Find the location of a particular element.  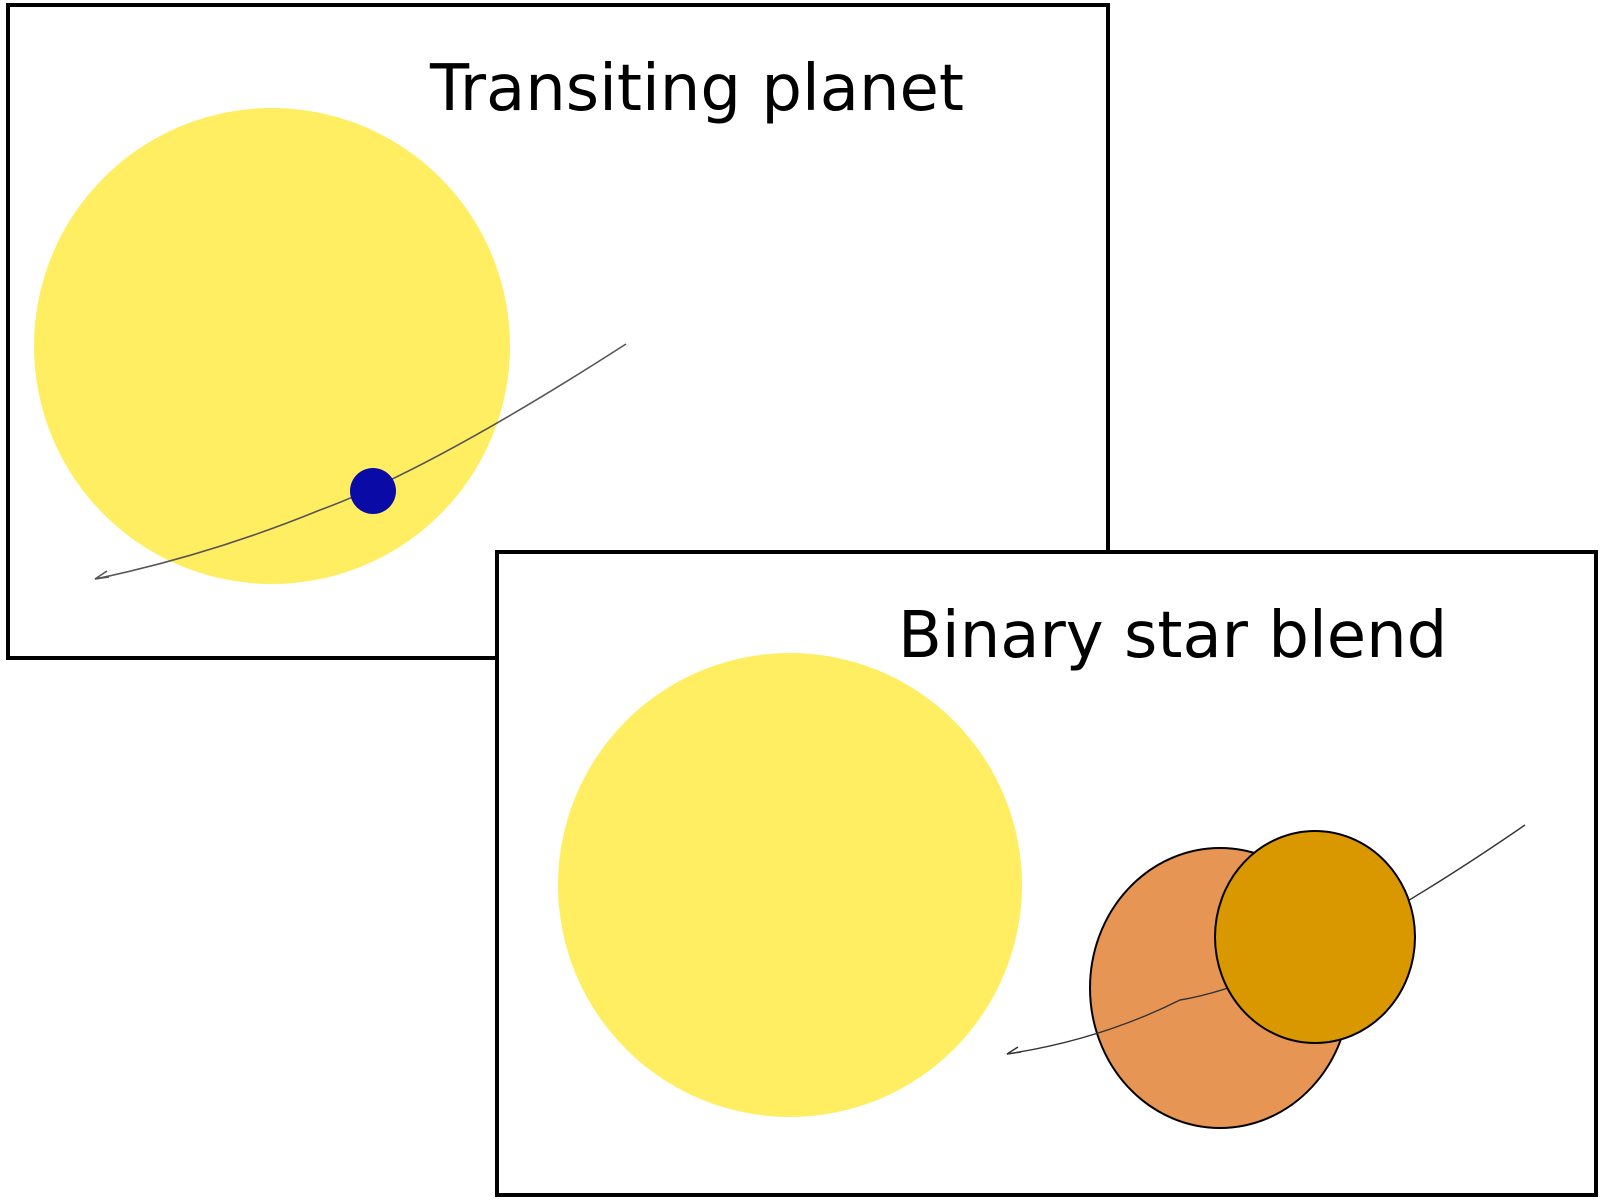

transiting-planet is located at coordinates (373, 491).